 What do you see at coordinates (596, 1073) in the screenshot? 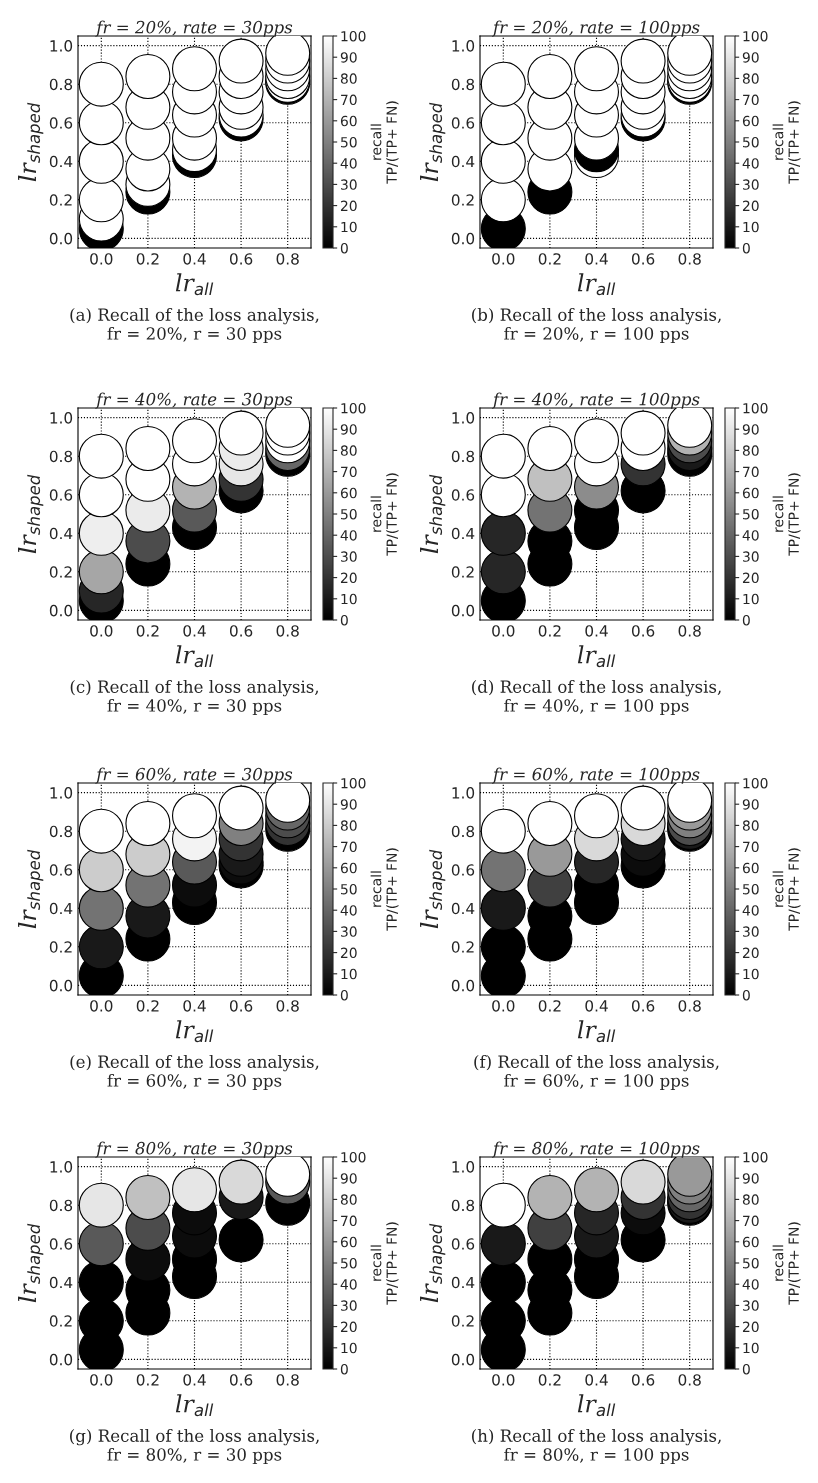
I see `text: (f) Recall of the loss analysis, fr = 60%, r = 100 pps` at bounding box center [596, 1073].